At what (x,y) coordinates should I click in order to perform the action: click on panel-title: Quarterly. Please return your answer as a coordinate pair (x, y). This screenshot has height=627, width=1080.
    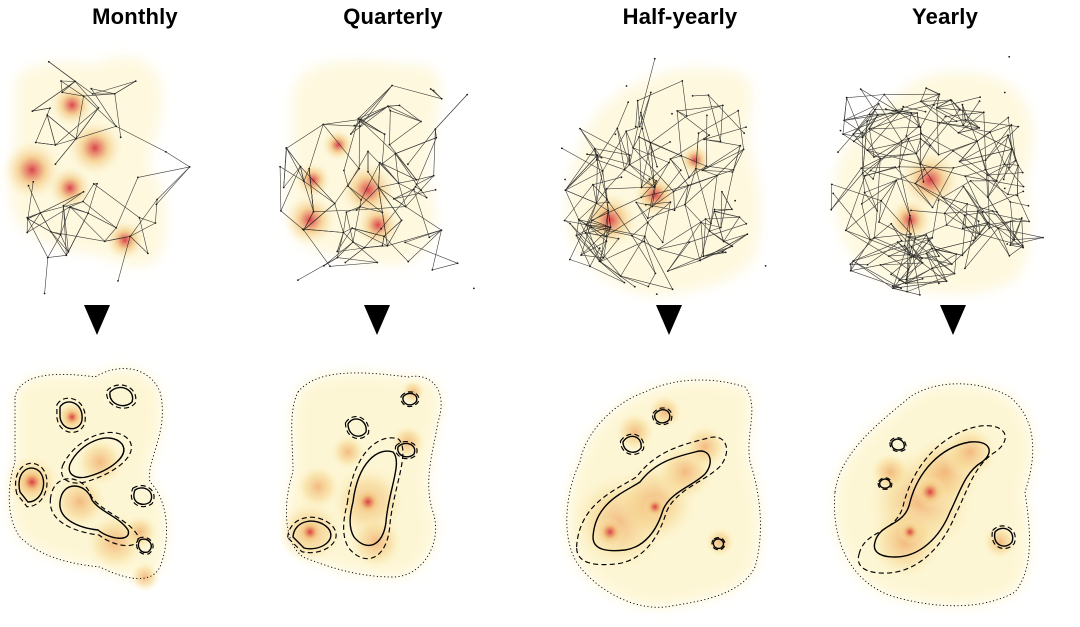
    Looking at the image, I should click on (393, 16).